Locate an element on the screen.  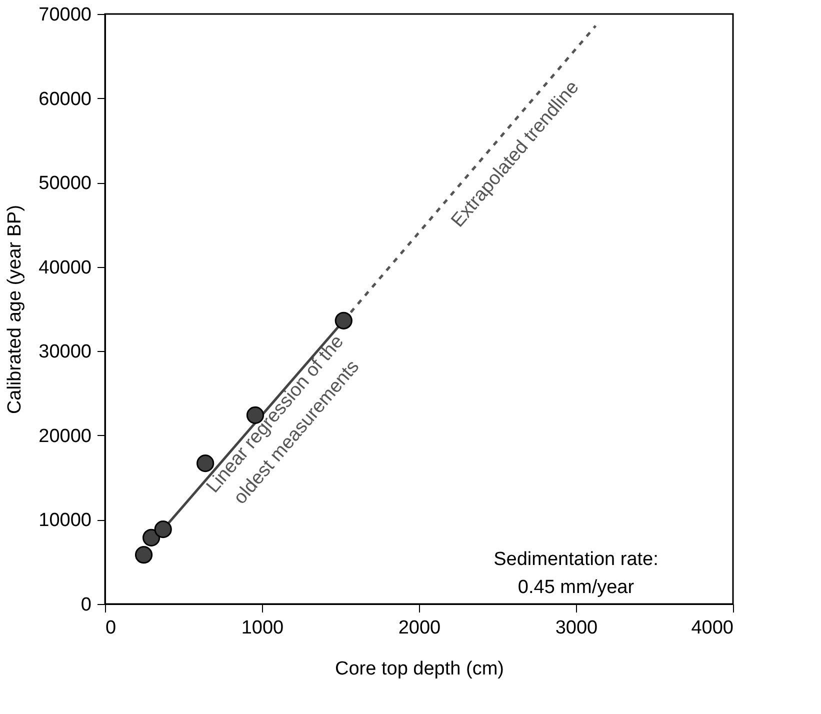
y-tick-label: 0 is located at coordinates (86, 605).